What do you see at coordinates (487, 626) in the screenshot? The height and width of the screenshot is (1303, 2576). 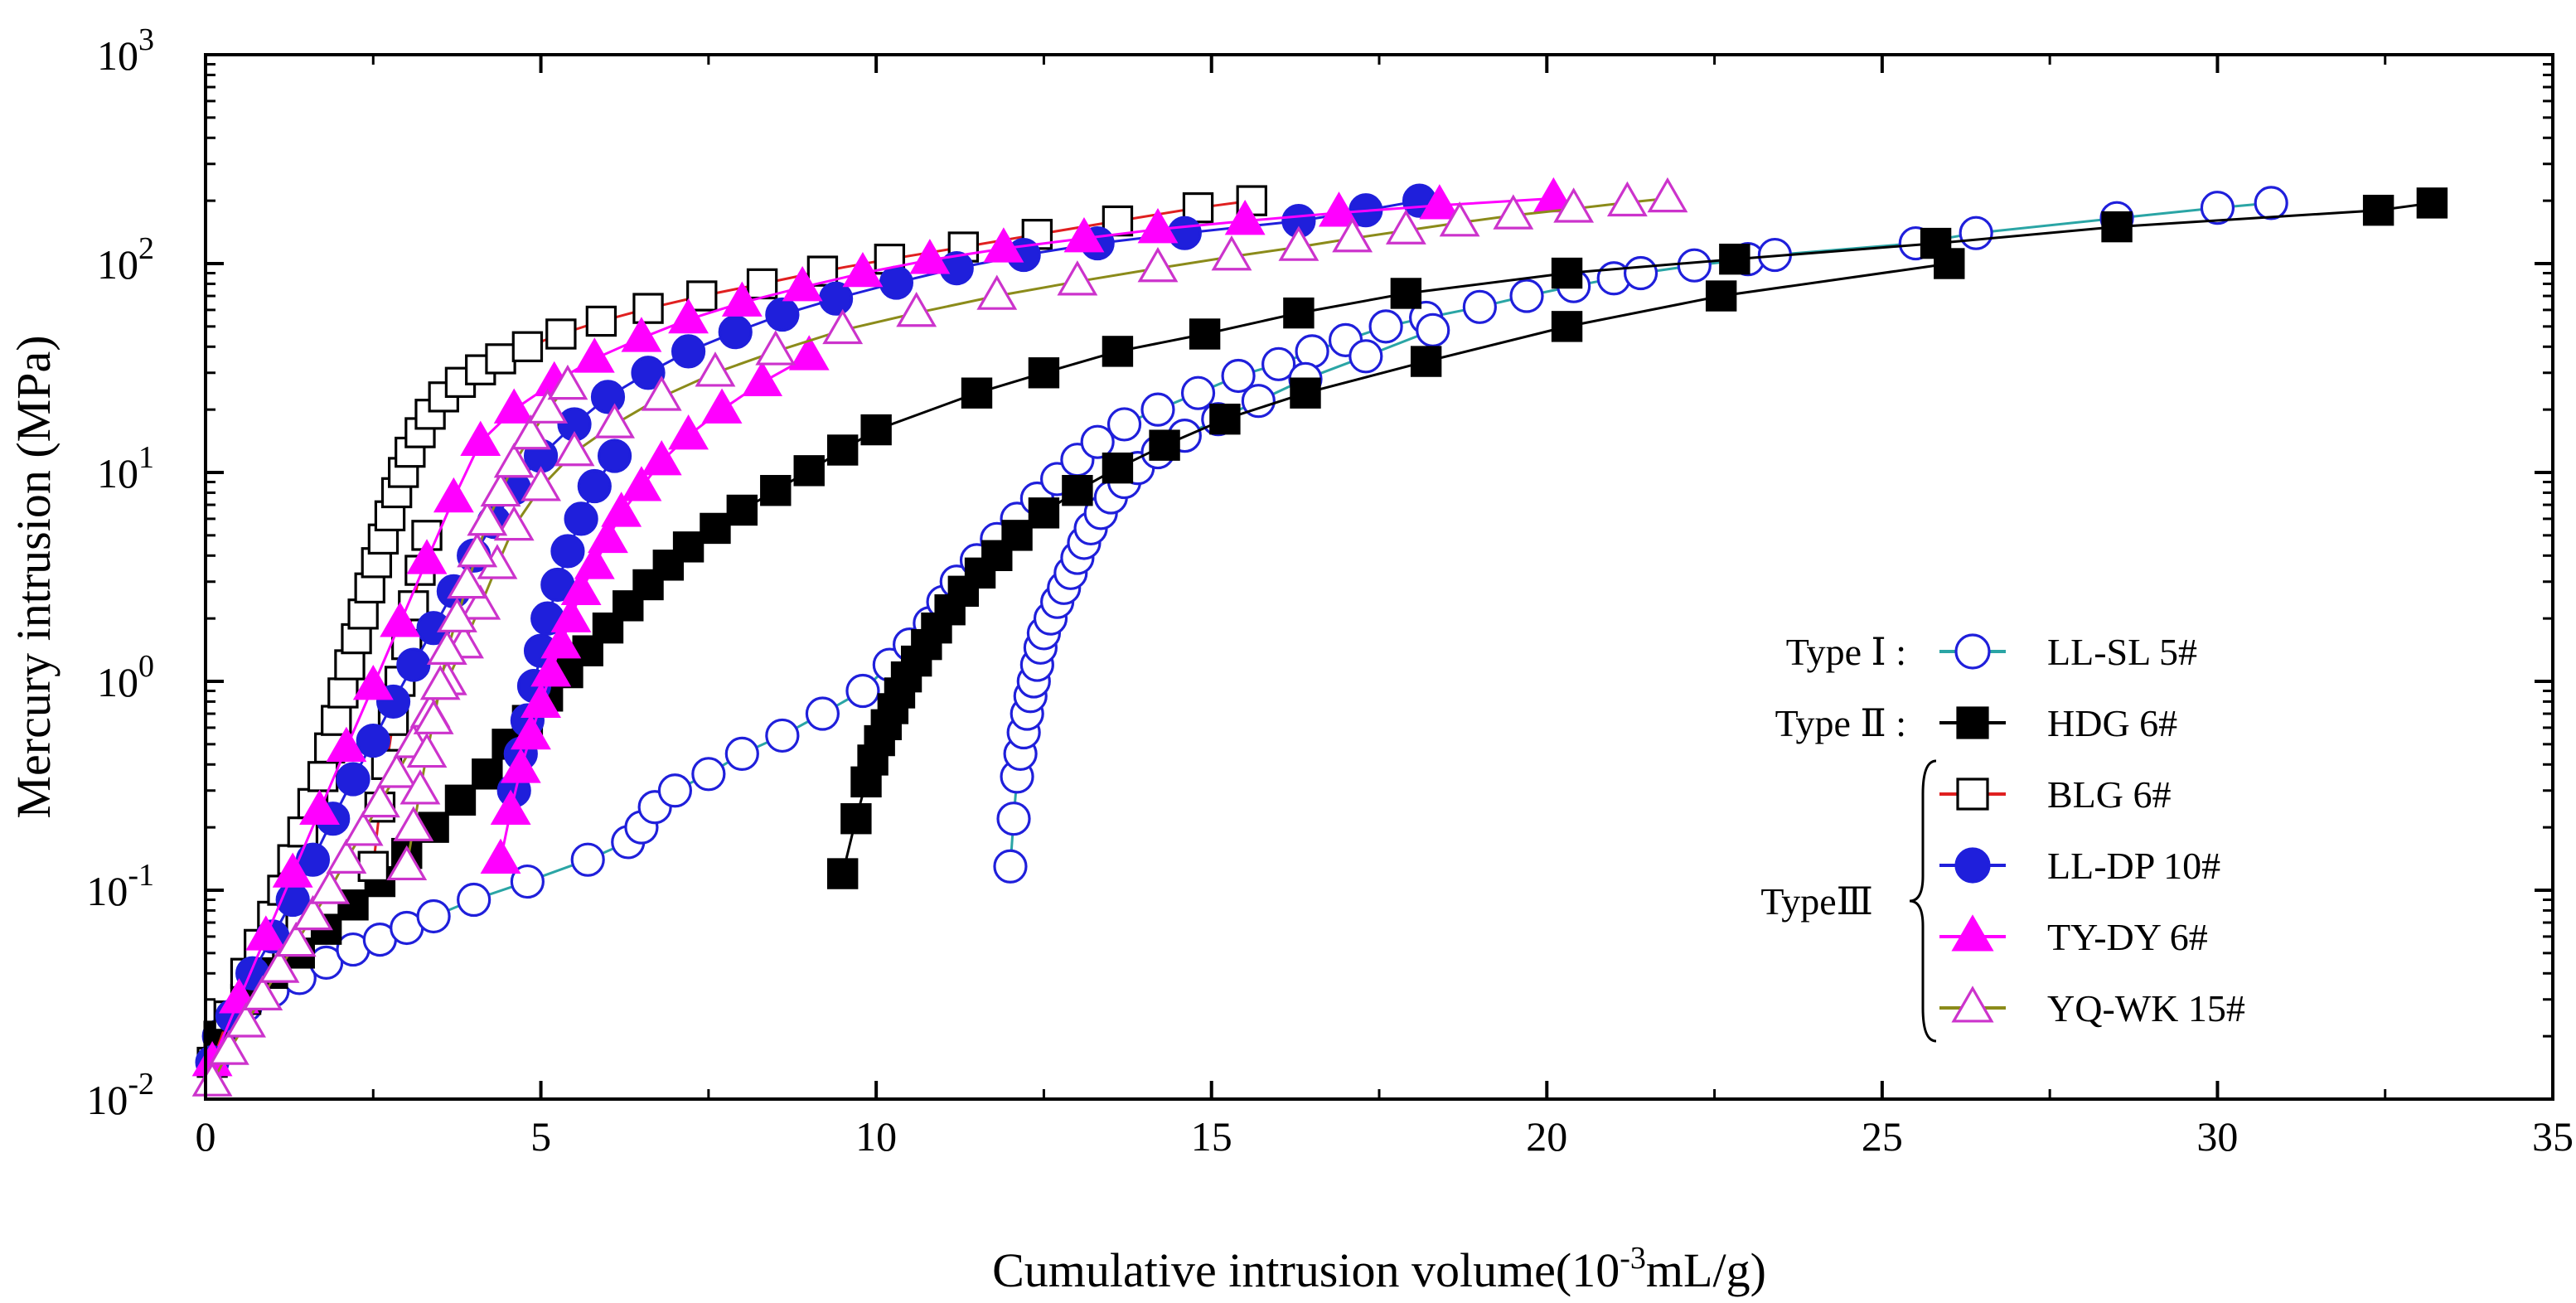 I see `series-line` at bounding box center [487, 626].